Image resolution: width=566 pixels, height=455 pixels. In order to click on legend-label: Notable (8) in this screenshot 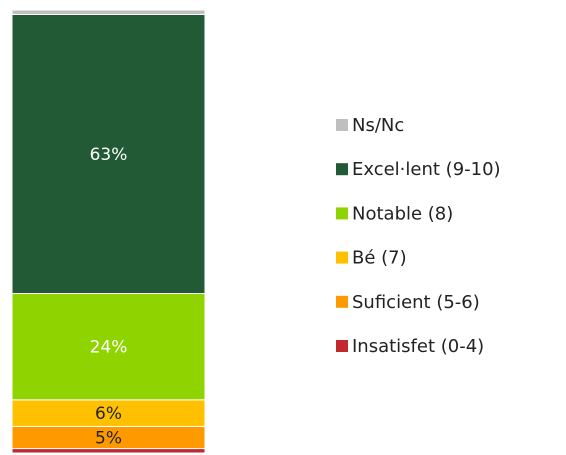, I will do `click(402, 213)`.